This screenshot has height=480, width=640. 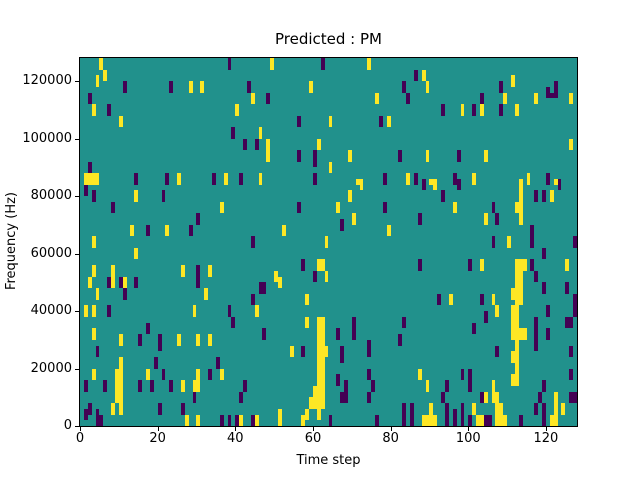 I want to click on y-tick-label: 40000, so click(x=51, y=310).